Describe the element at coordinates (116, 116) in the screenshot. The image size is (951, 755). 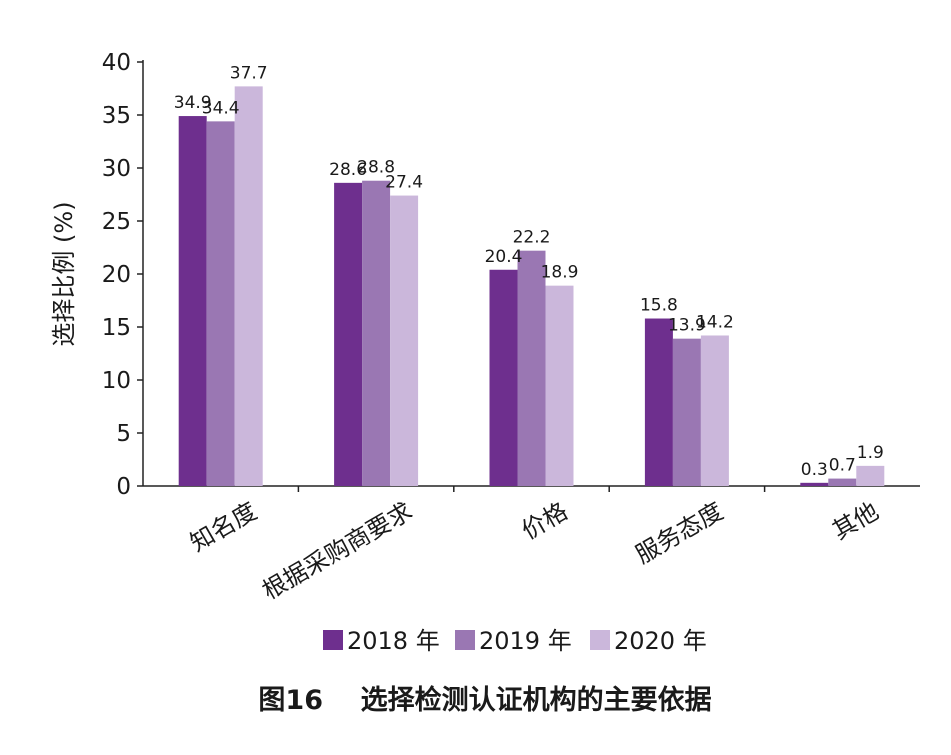
I see `y-tick-label: 35` at that location.